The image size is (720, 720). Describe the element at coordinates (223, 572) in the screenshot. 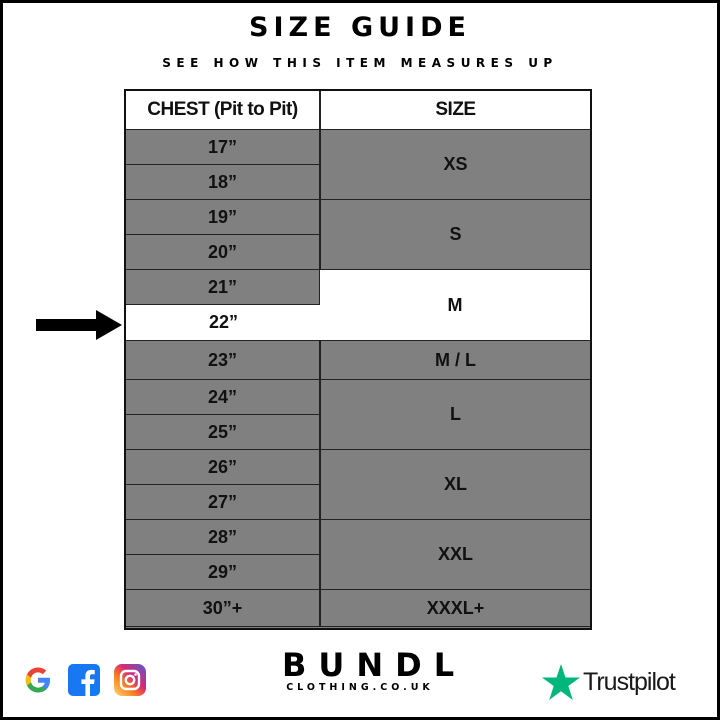

I see `chest-cell: 29”` at that location.